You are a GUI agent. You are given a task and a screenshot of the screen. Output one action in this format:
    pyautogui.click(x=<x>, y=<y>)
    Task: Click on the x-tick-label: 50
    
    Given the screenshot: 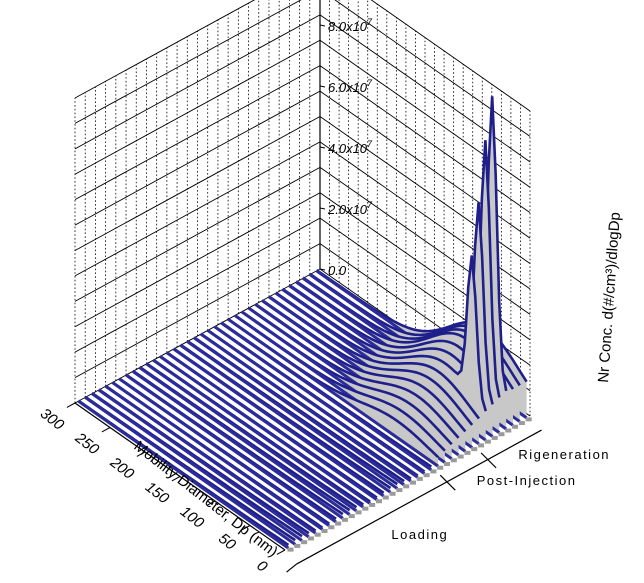 What is the action you would take?
    pyautogui.click(x=227, y=542)
    